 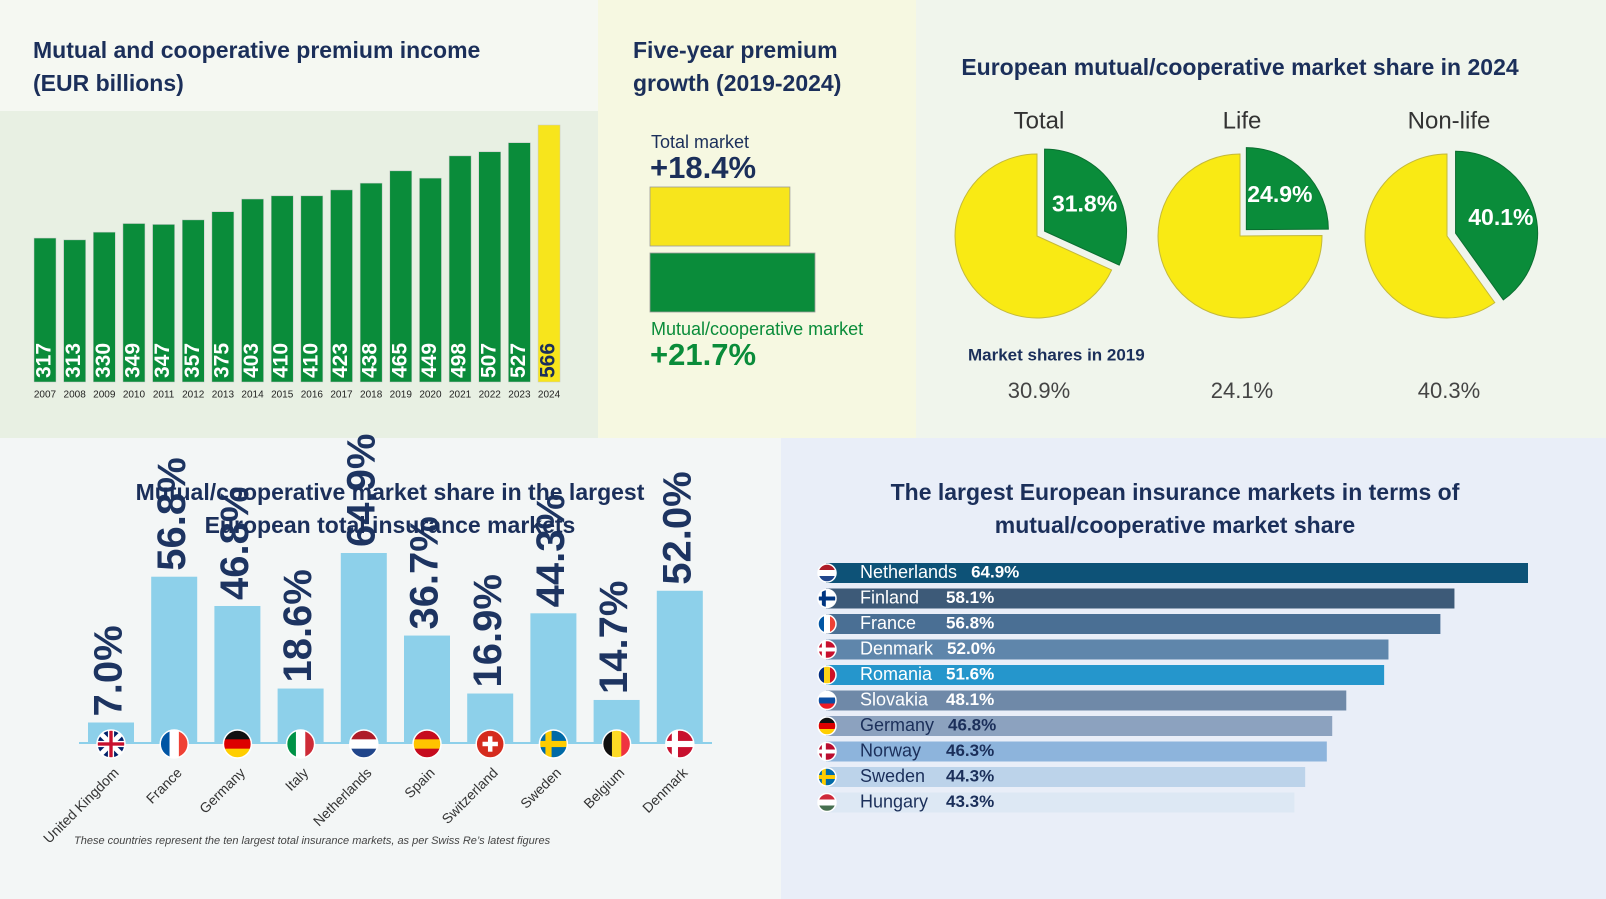 I want to click on value-label: 36.7%, so click(x=425, y=572).